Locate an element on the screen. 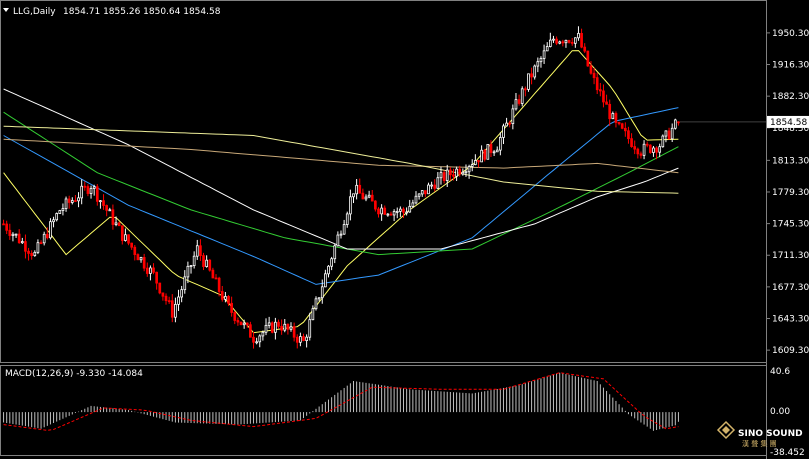 Image resolution: width=809 pixels, height=459 pixels. logo-brand-text: SINO SOUND is located at coordinates (770, 434).